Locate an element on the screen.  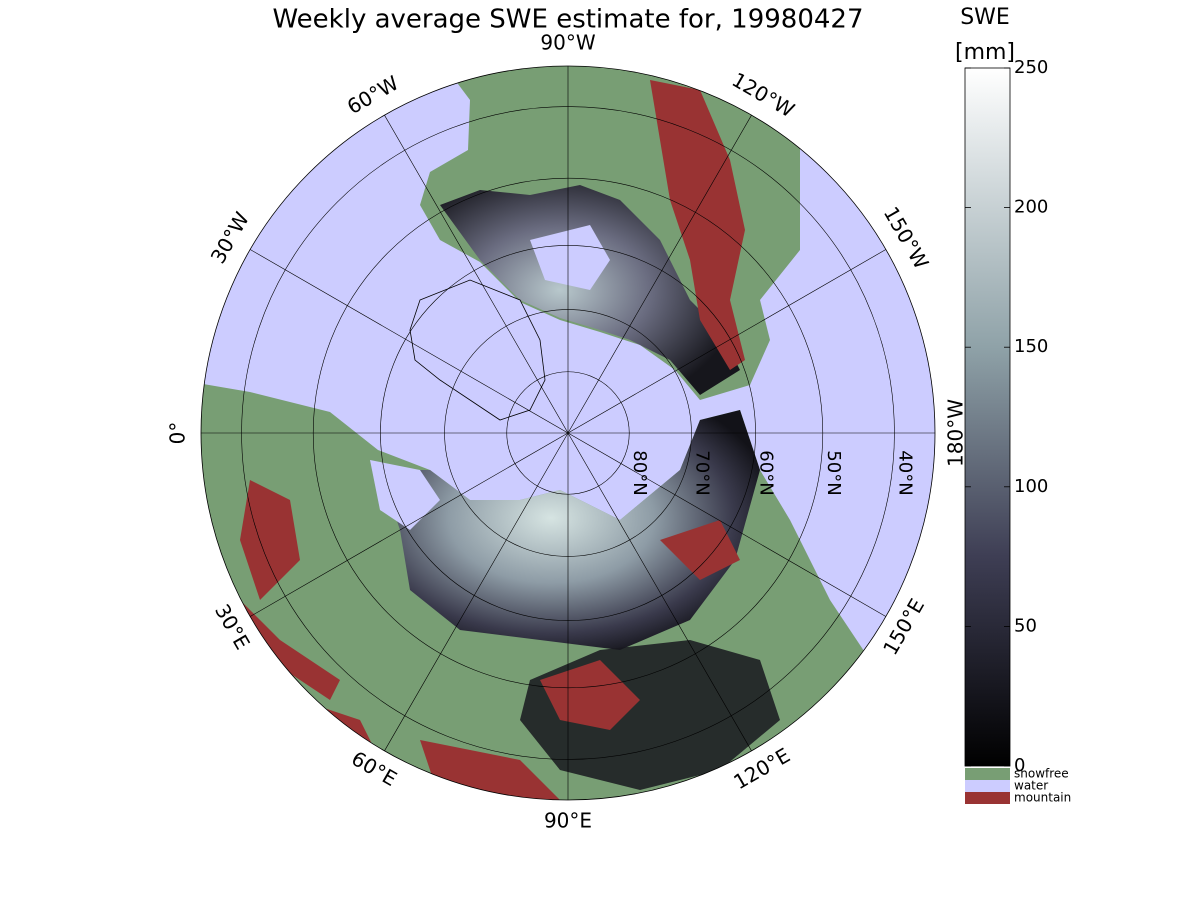
baltic is located at coordinates (405, 495).